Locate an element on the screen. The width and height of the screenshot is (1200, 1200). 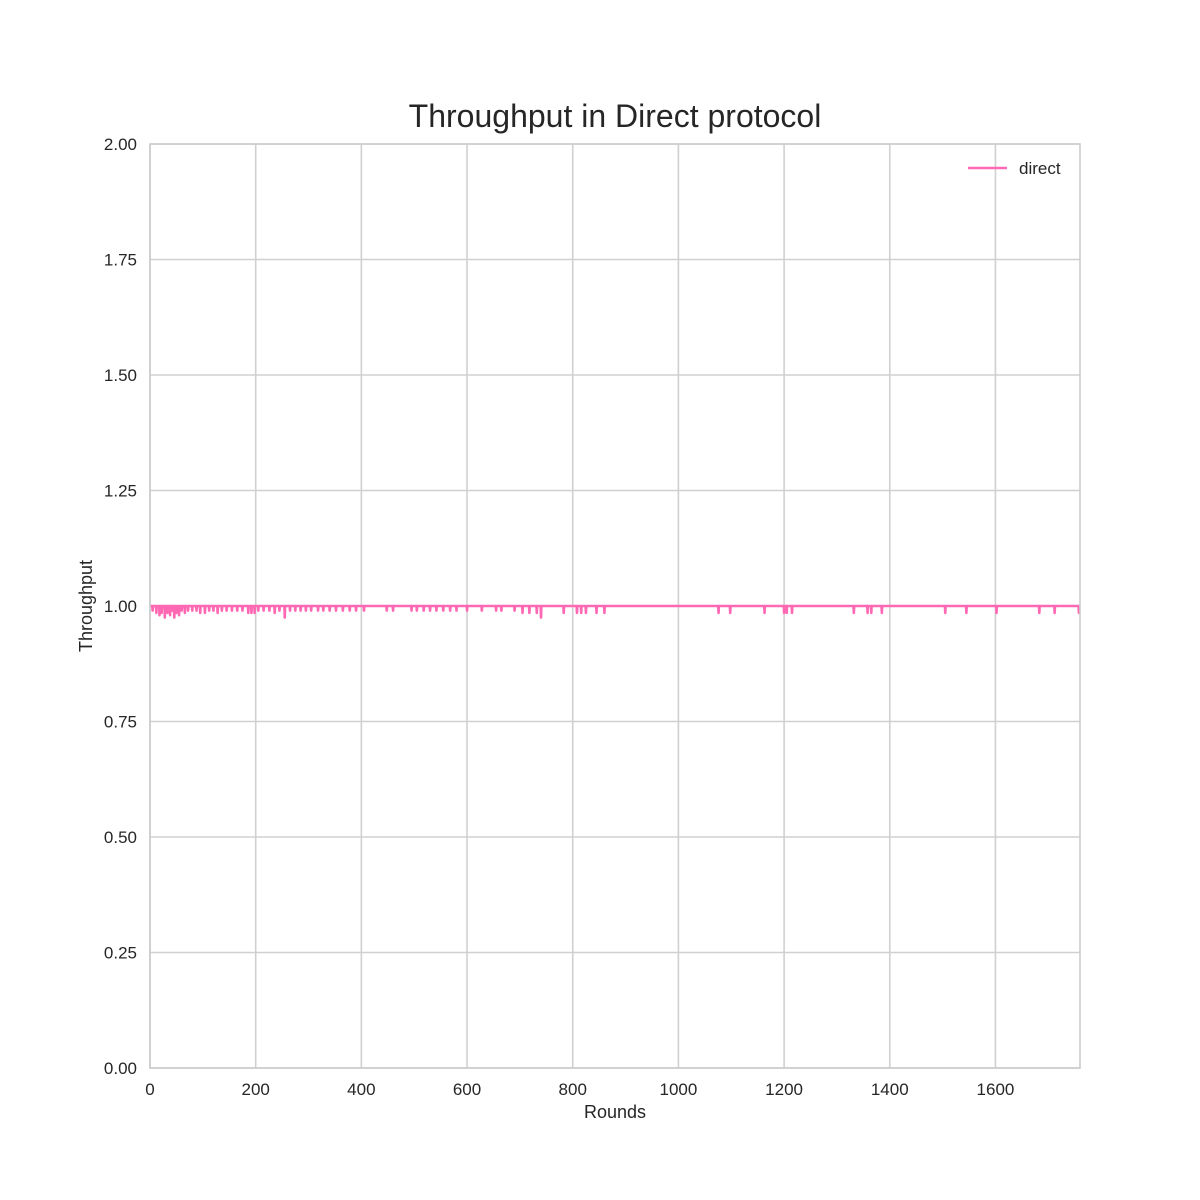
y-tick-label: 0.75 is located at coordinates (120, 722).